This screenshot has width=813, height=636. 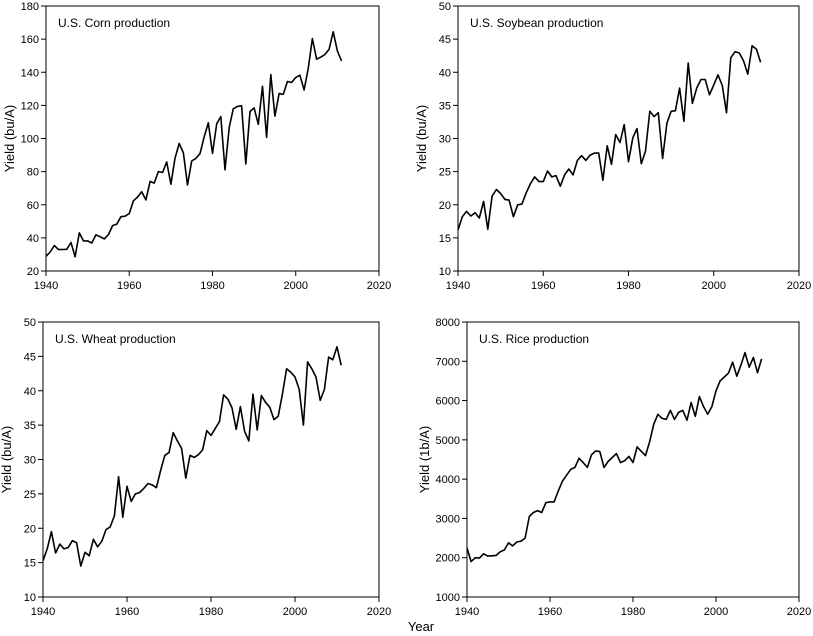 I want to click on corn-y-tick-label: 80, so click(x=33, y=173).